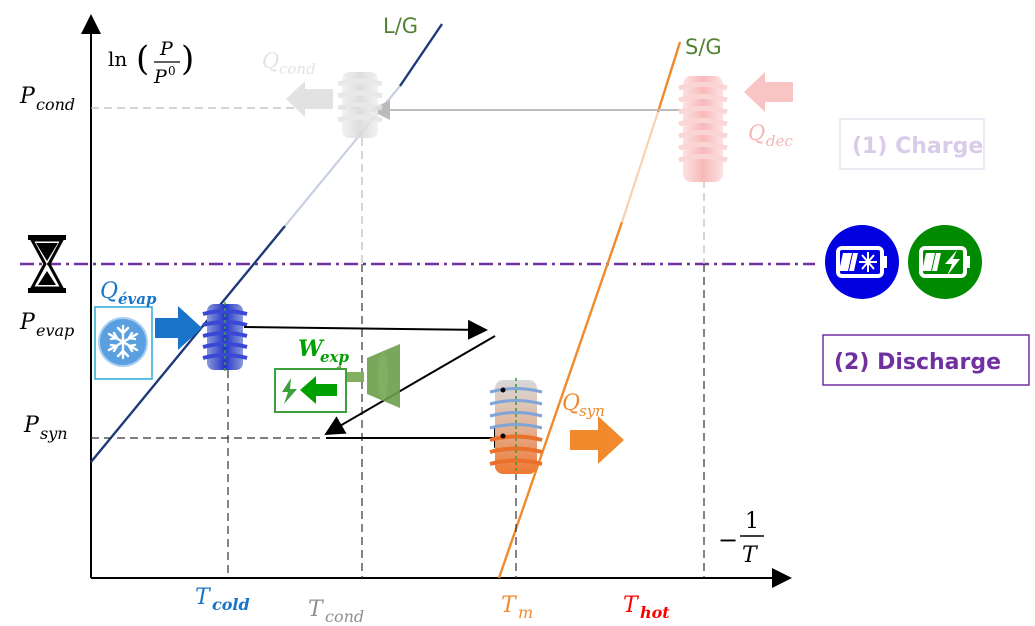 This screenshot has width=1035, height=626. What do you see at coordinates (752, 521) in the screenshot?
I see `svg-text: 1` at bounding box center [752, 521].